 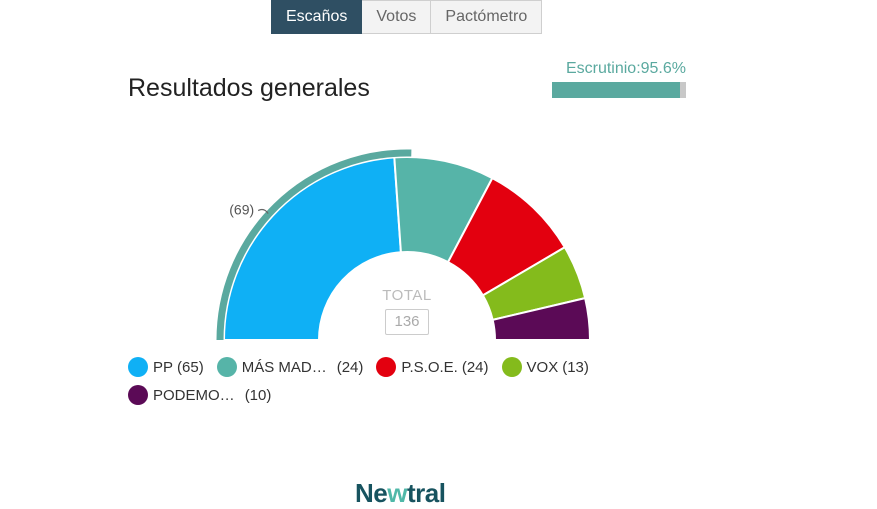 I want to click on newtral-logo: Newtral, so click(x=400, y=493).